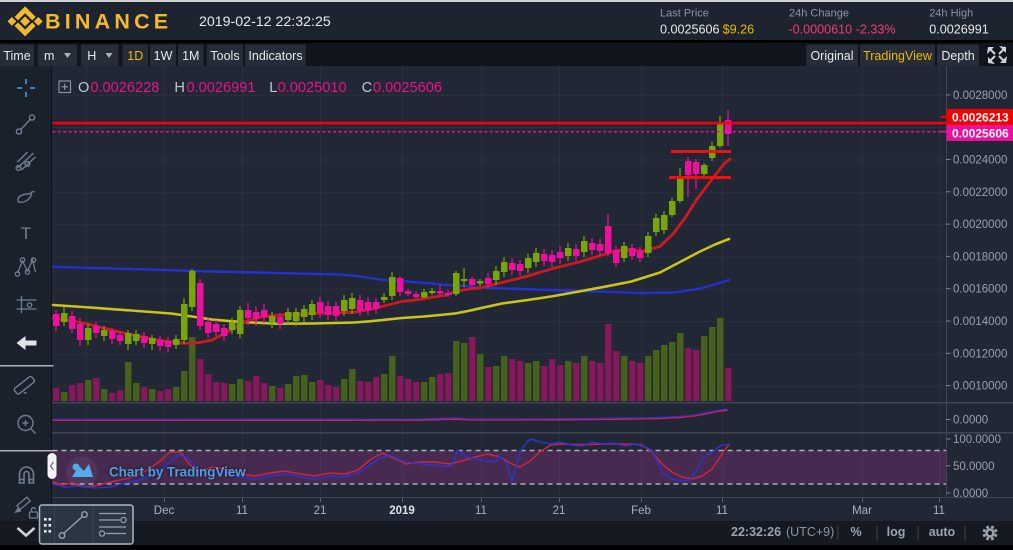  I want to click on svg-text: log, so click(896, 532).